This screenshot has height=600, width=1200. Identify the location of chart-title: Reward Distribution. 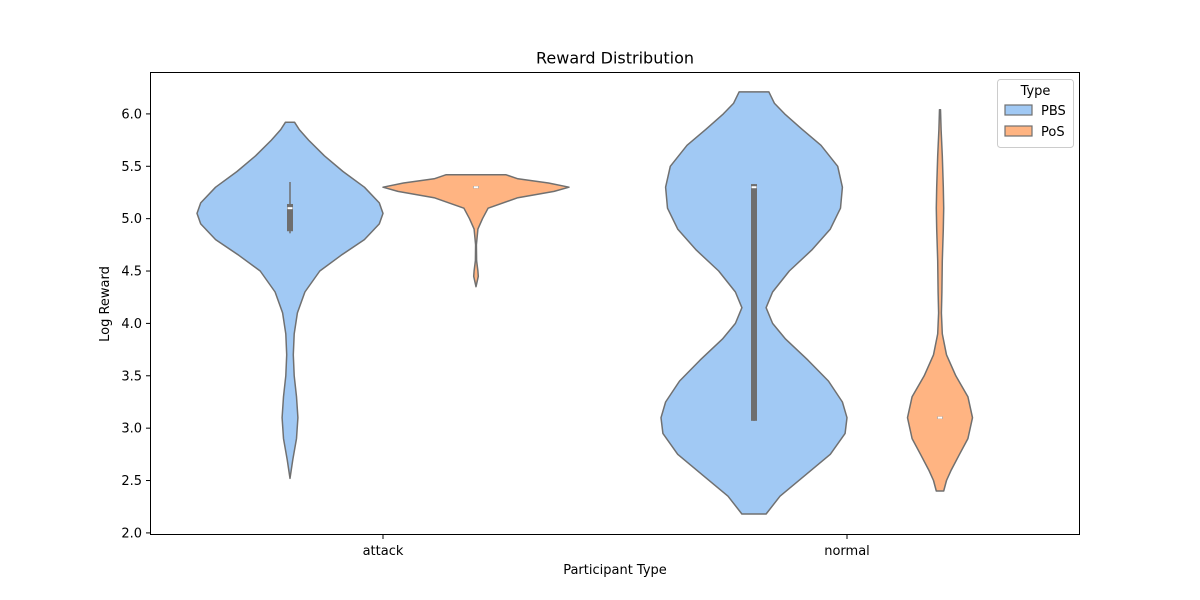
(615, 58).